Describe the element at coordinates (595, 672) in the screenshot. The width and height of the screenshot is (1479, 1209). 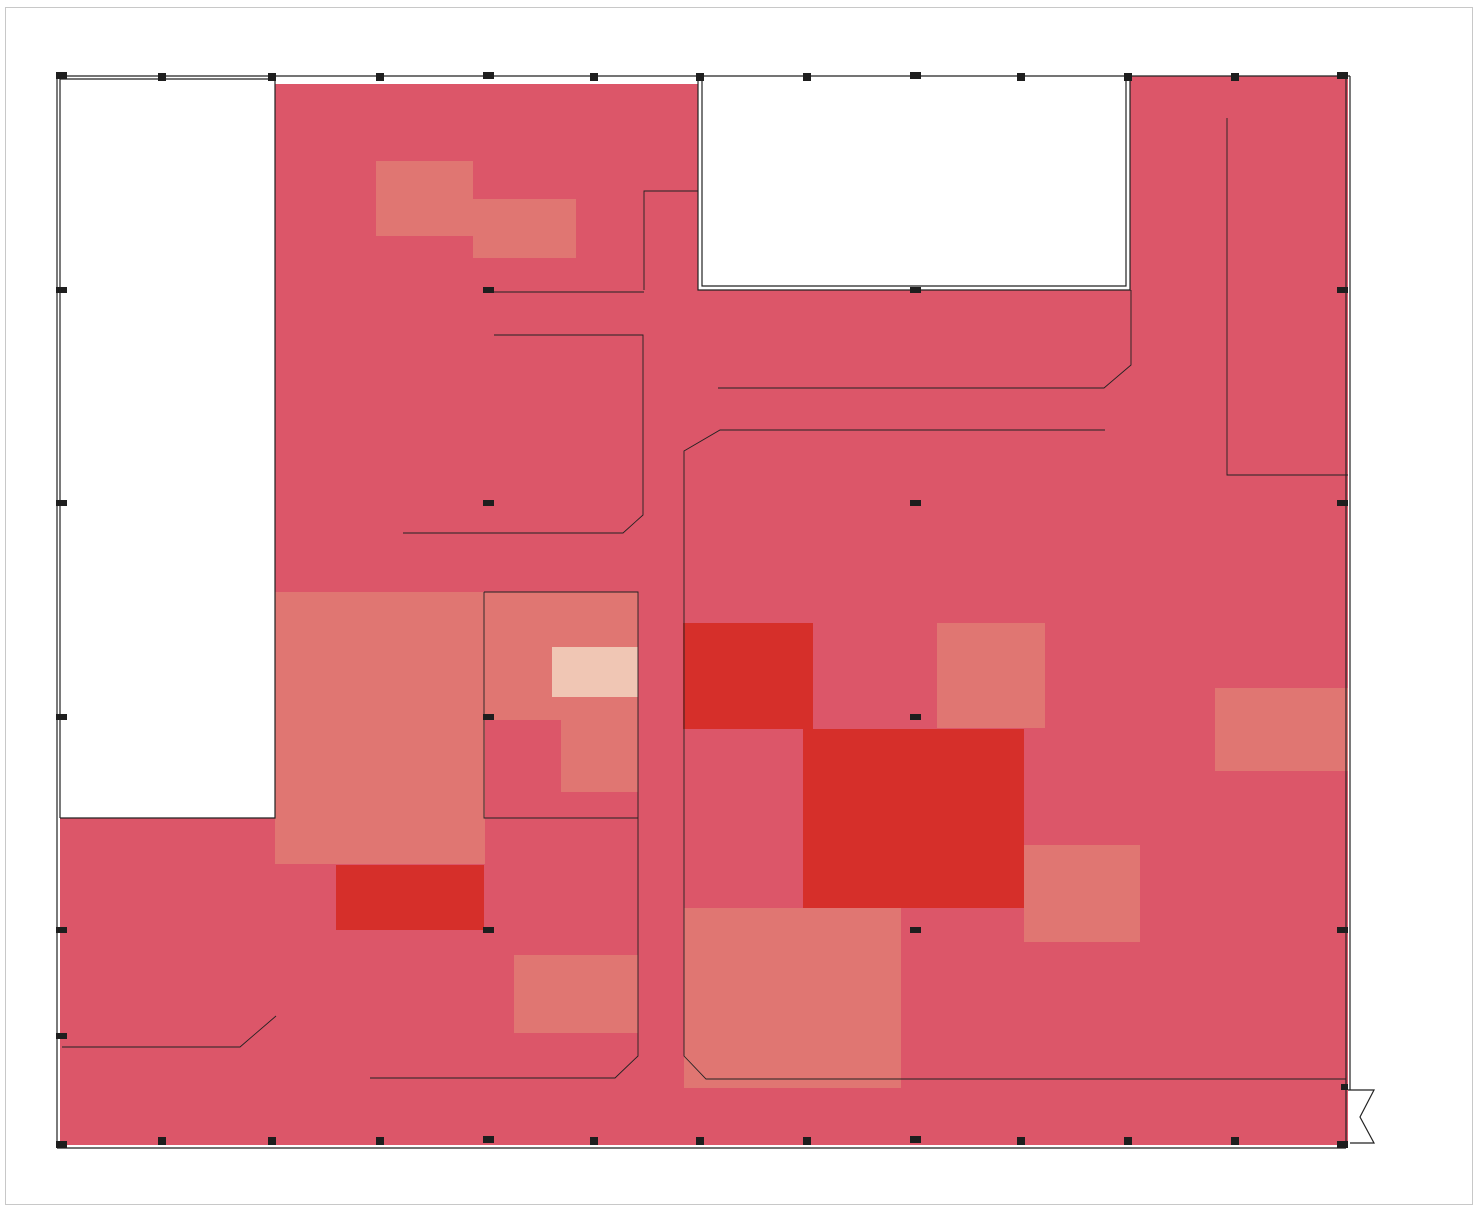
I see `very-low-intensity-zone` at that location.